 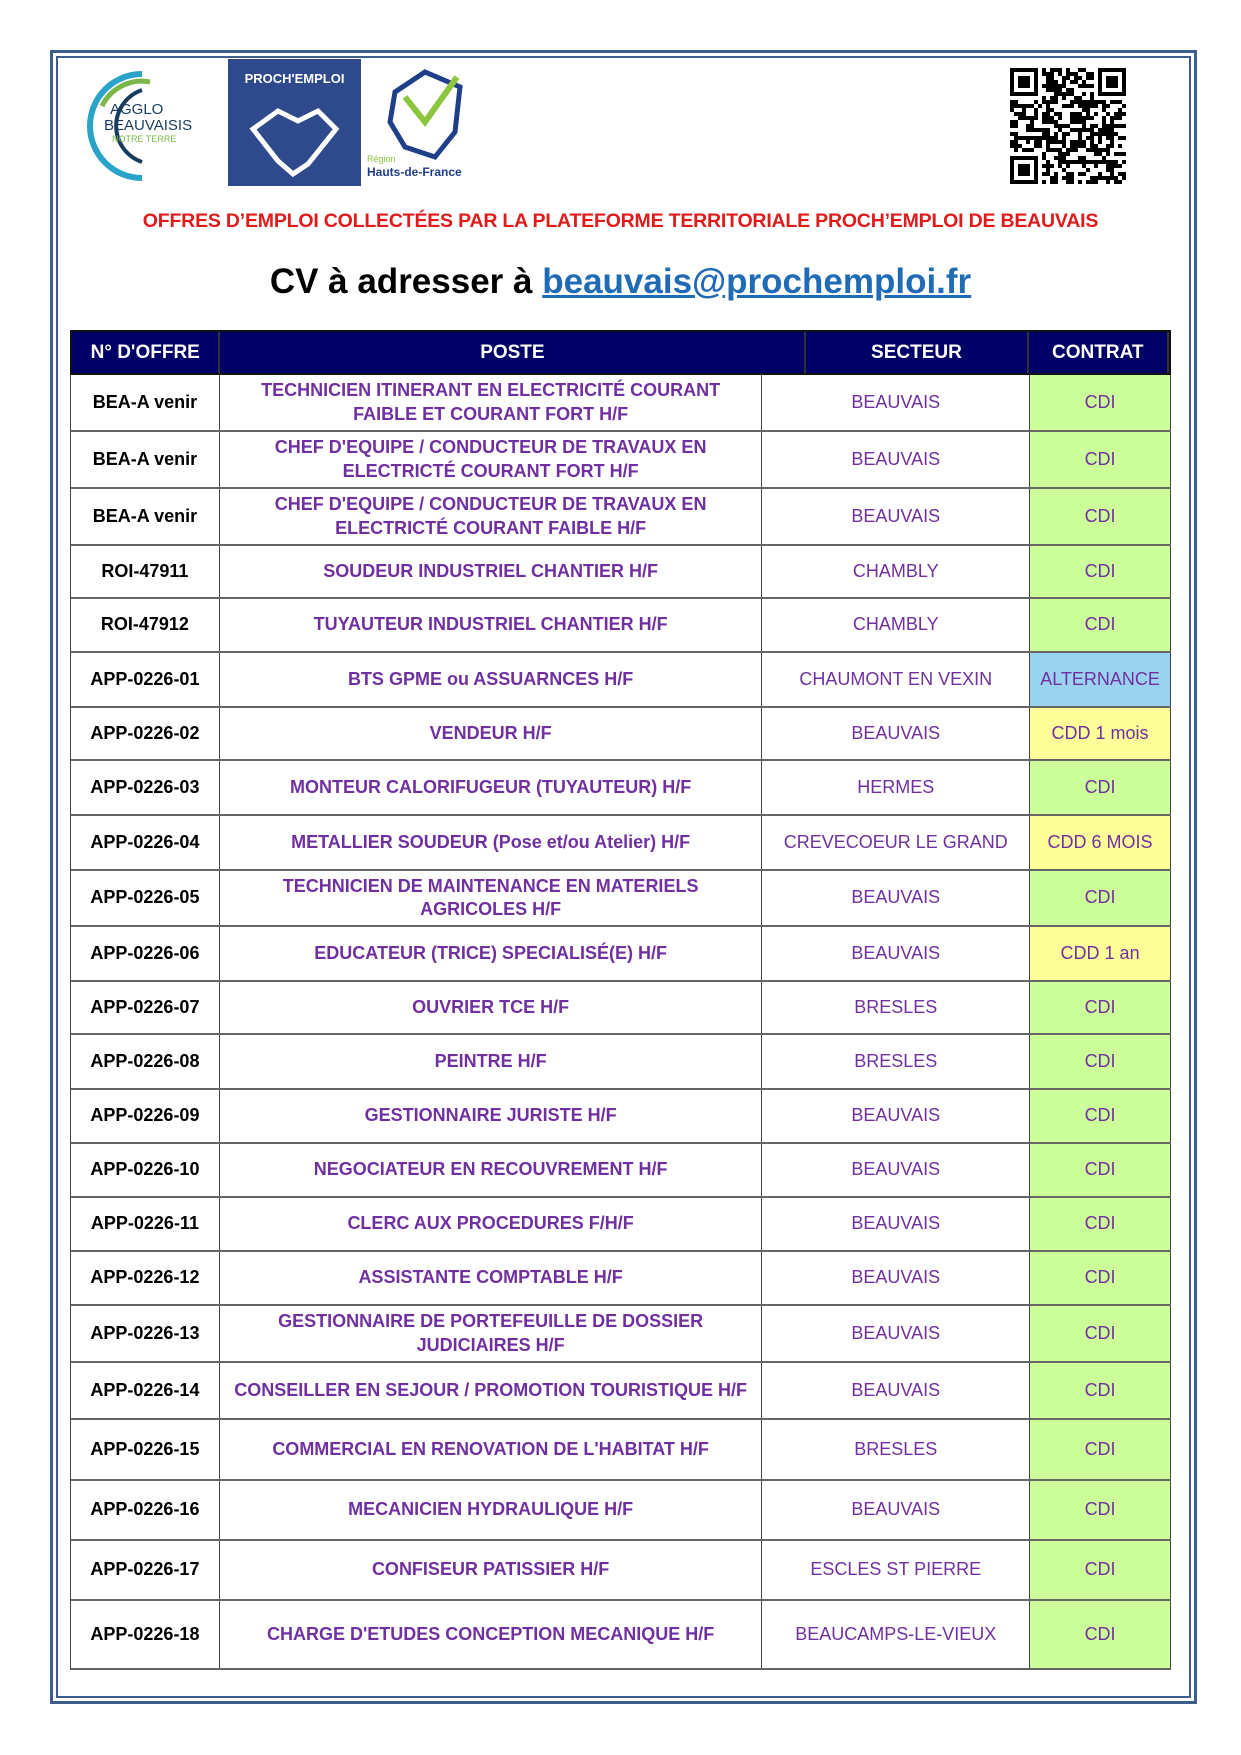 What do you see at coordinates (491, 1510) in the screenshot?
I see `cell-poste: MECANICIEN HYDRAULIQUE H/F` at bounding box center [491, 1510].